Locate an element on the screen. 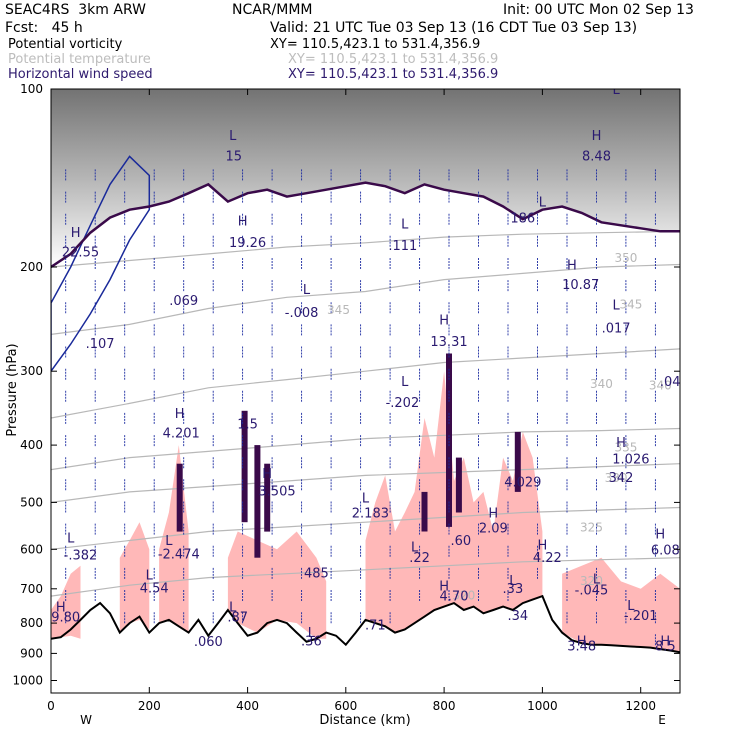  x-tick-label-5: 1000 is located at coordinates (542, 706).